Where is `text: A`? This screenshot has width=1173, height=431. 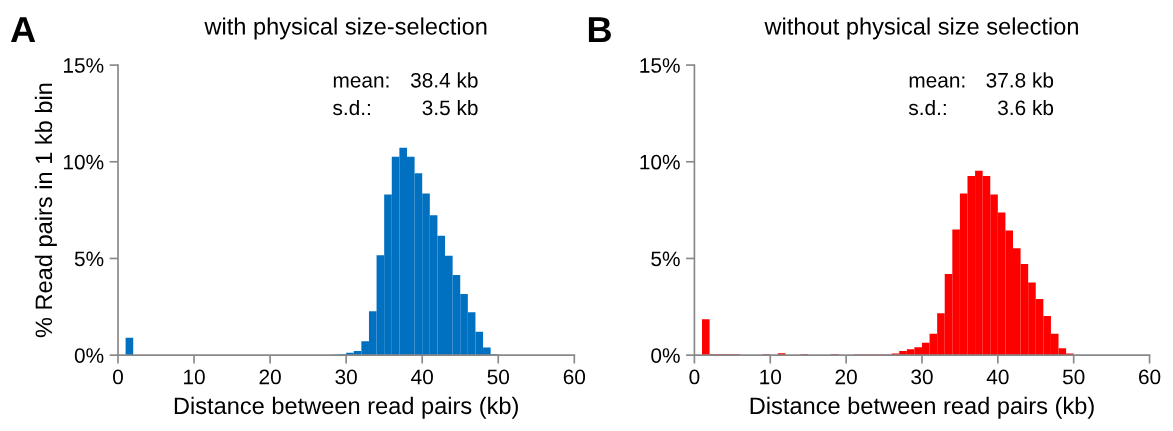
text: A is located at coordinates (23, 30).